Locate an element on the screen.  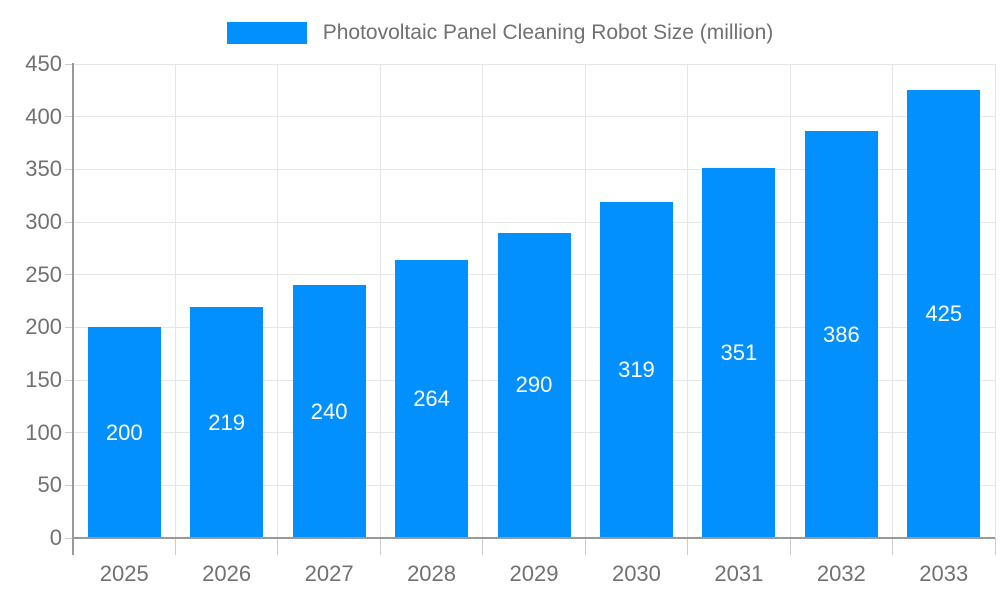
y-axis-line is located at coordinates (73, 309).